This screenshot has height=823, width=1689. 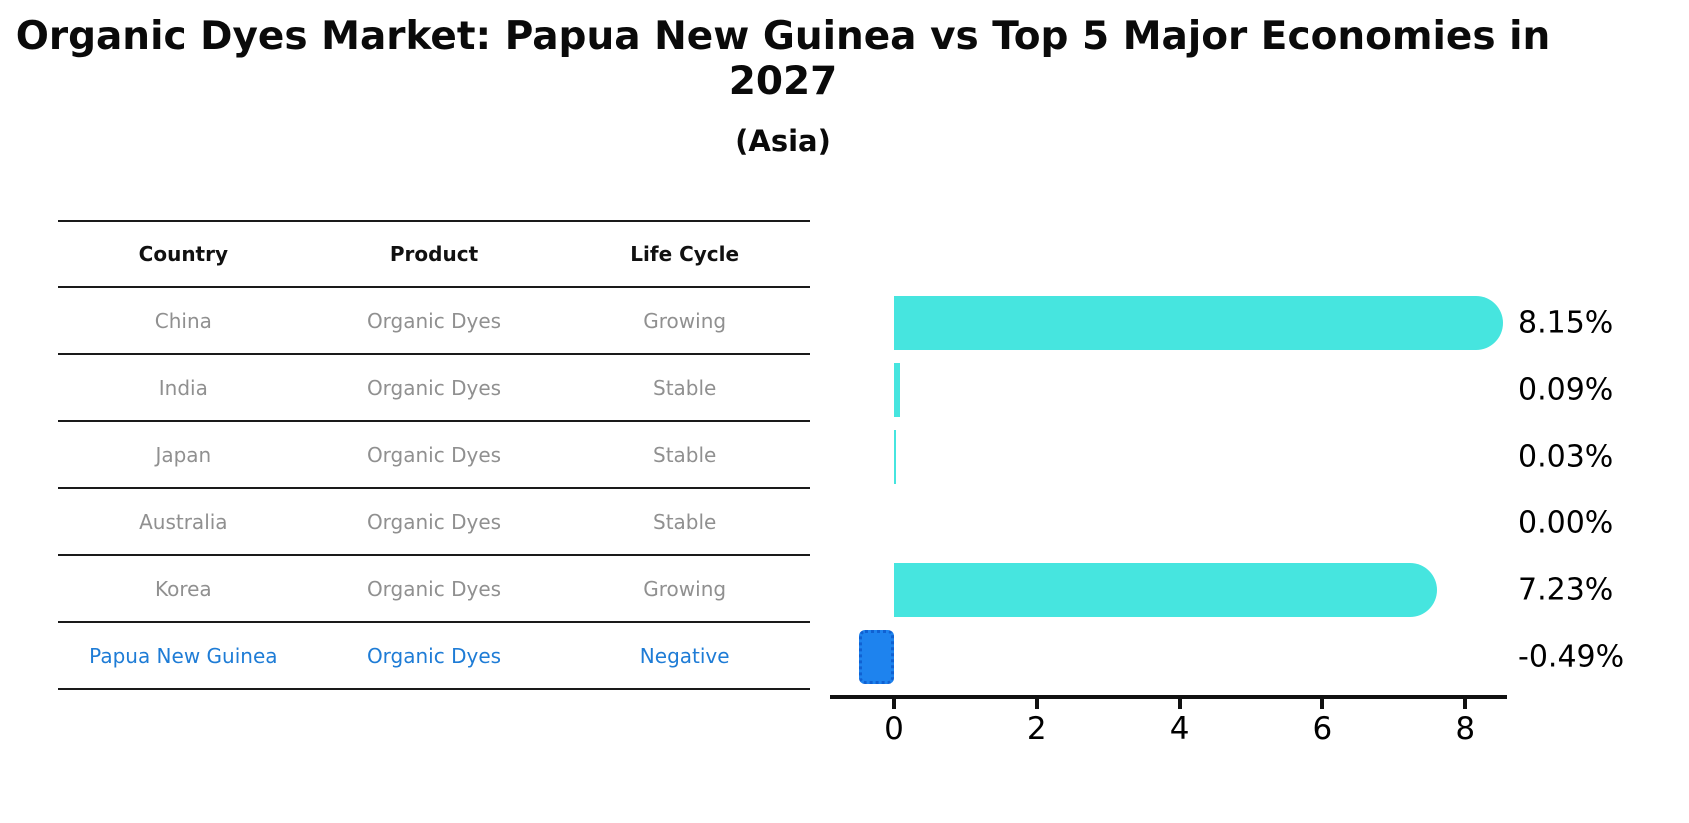 What do you see at coordinates (183, 588) in the screenshot?
I see `table-cell-country: Korea` at bounding box center [183, 588].